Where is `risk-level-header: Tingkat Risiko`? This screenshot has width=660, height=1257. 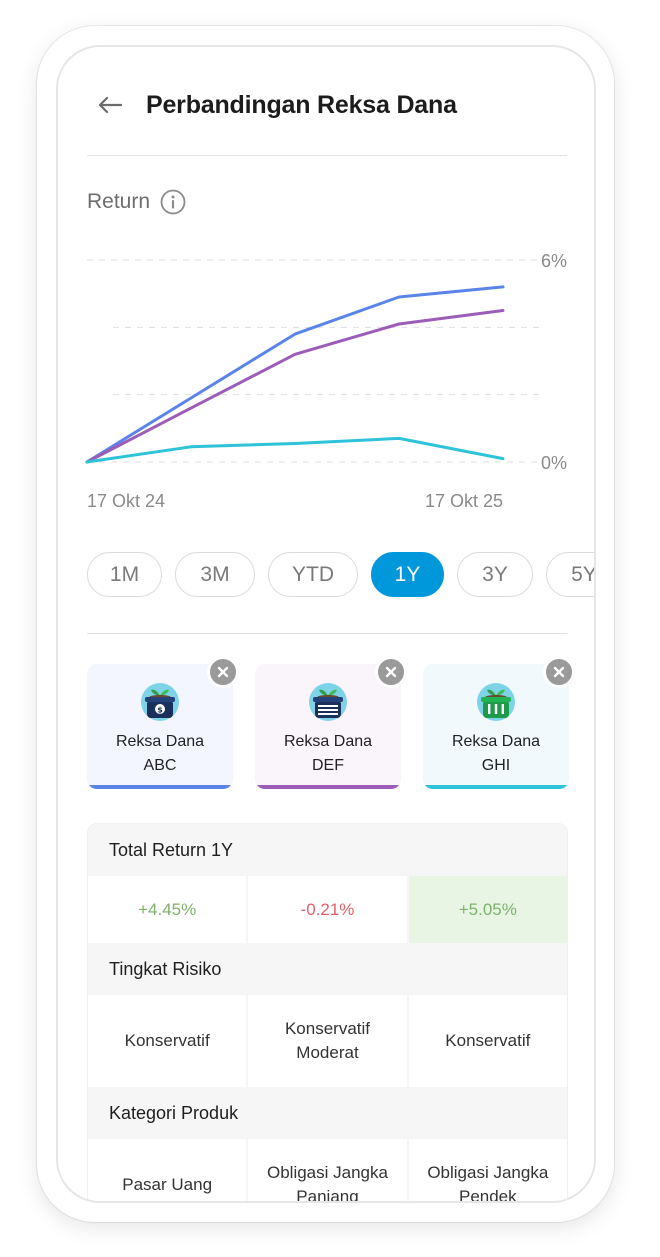 risk-level-header: Tingkat Risiko is located at coordinates (327, 969).